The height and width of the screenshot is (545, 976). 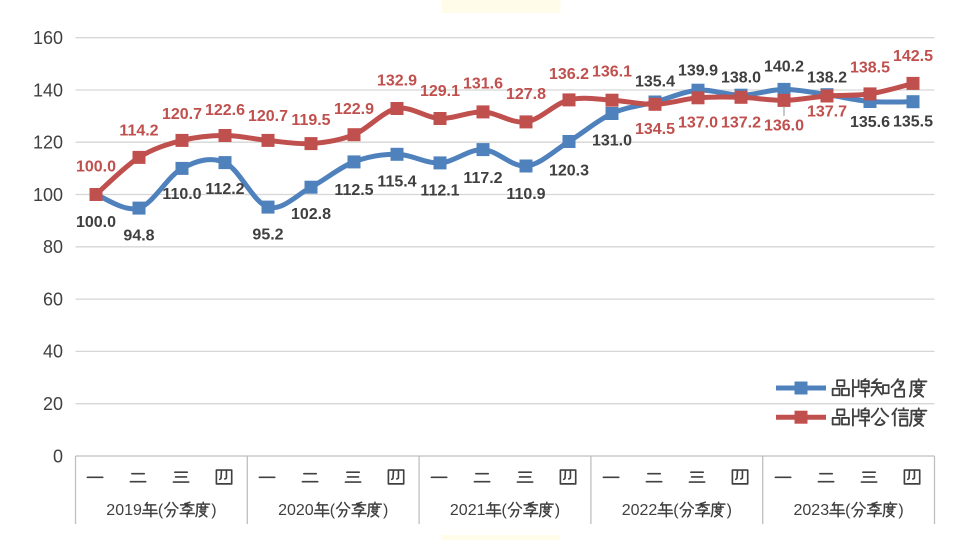 I want to click on svg-text: 142.5, so click(x=913, y=56).